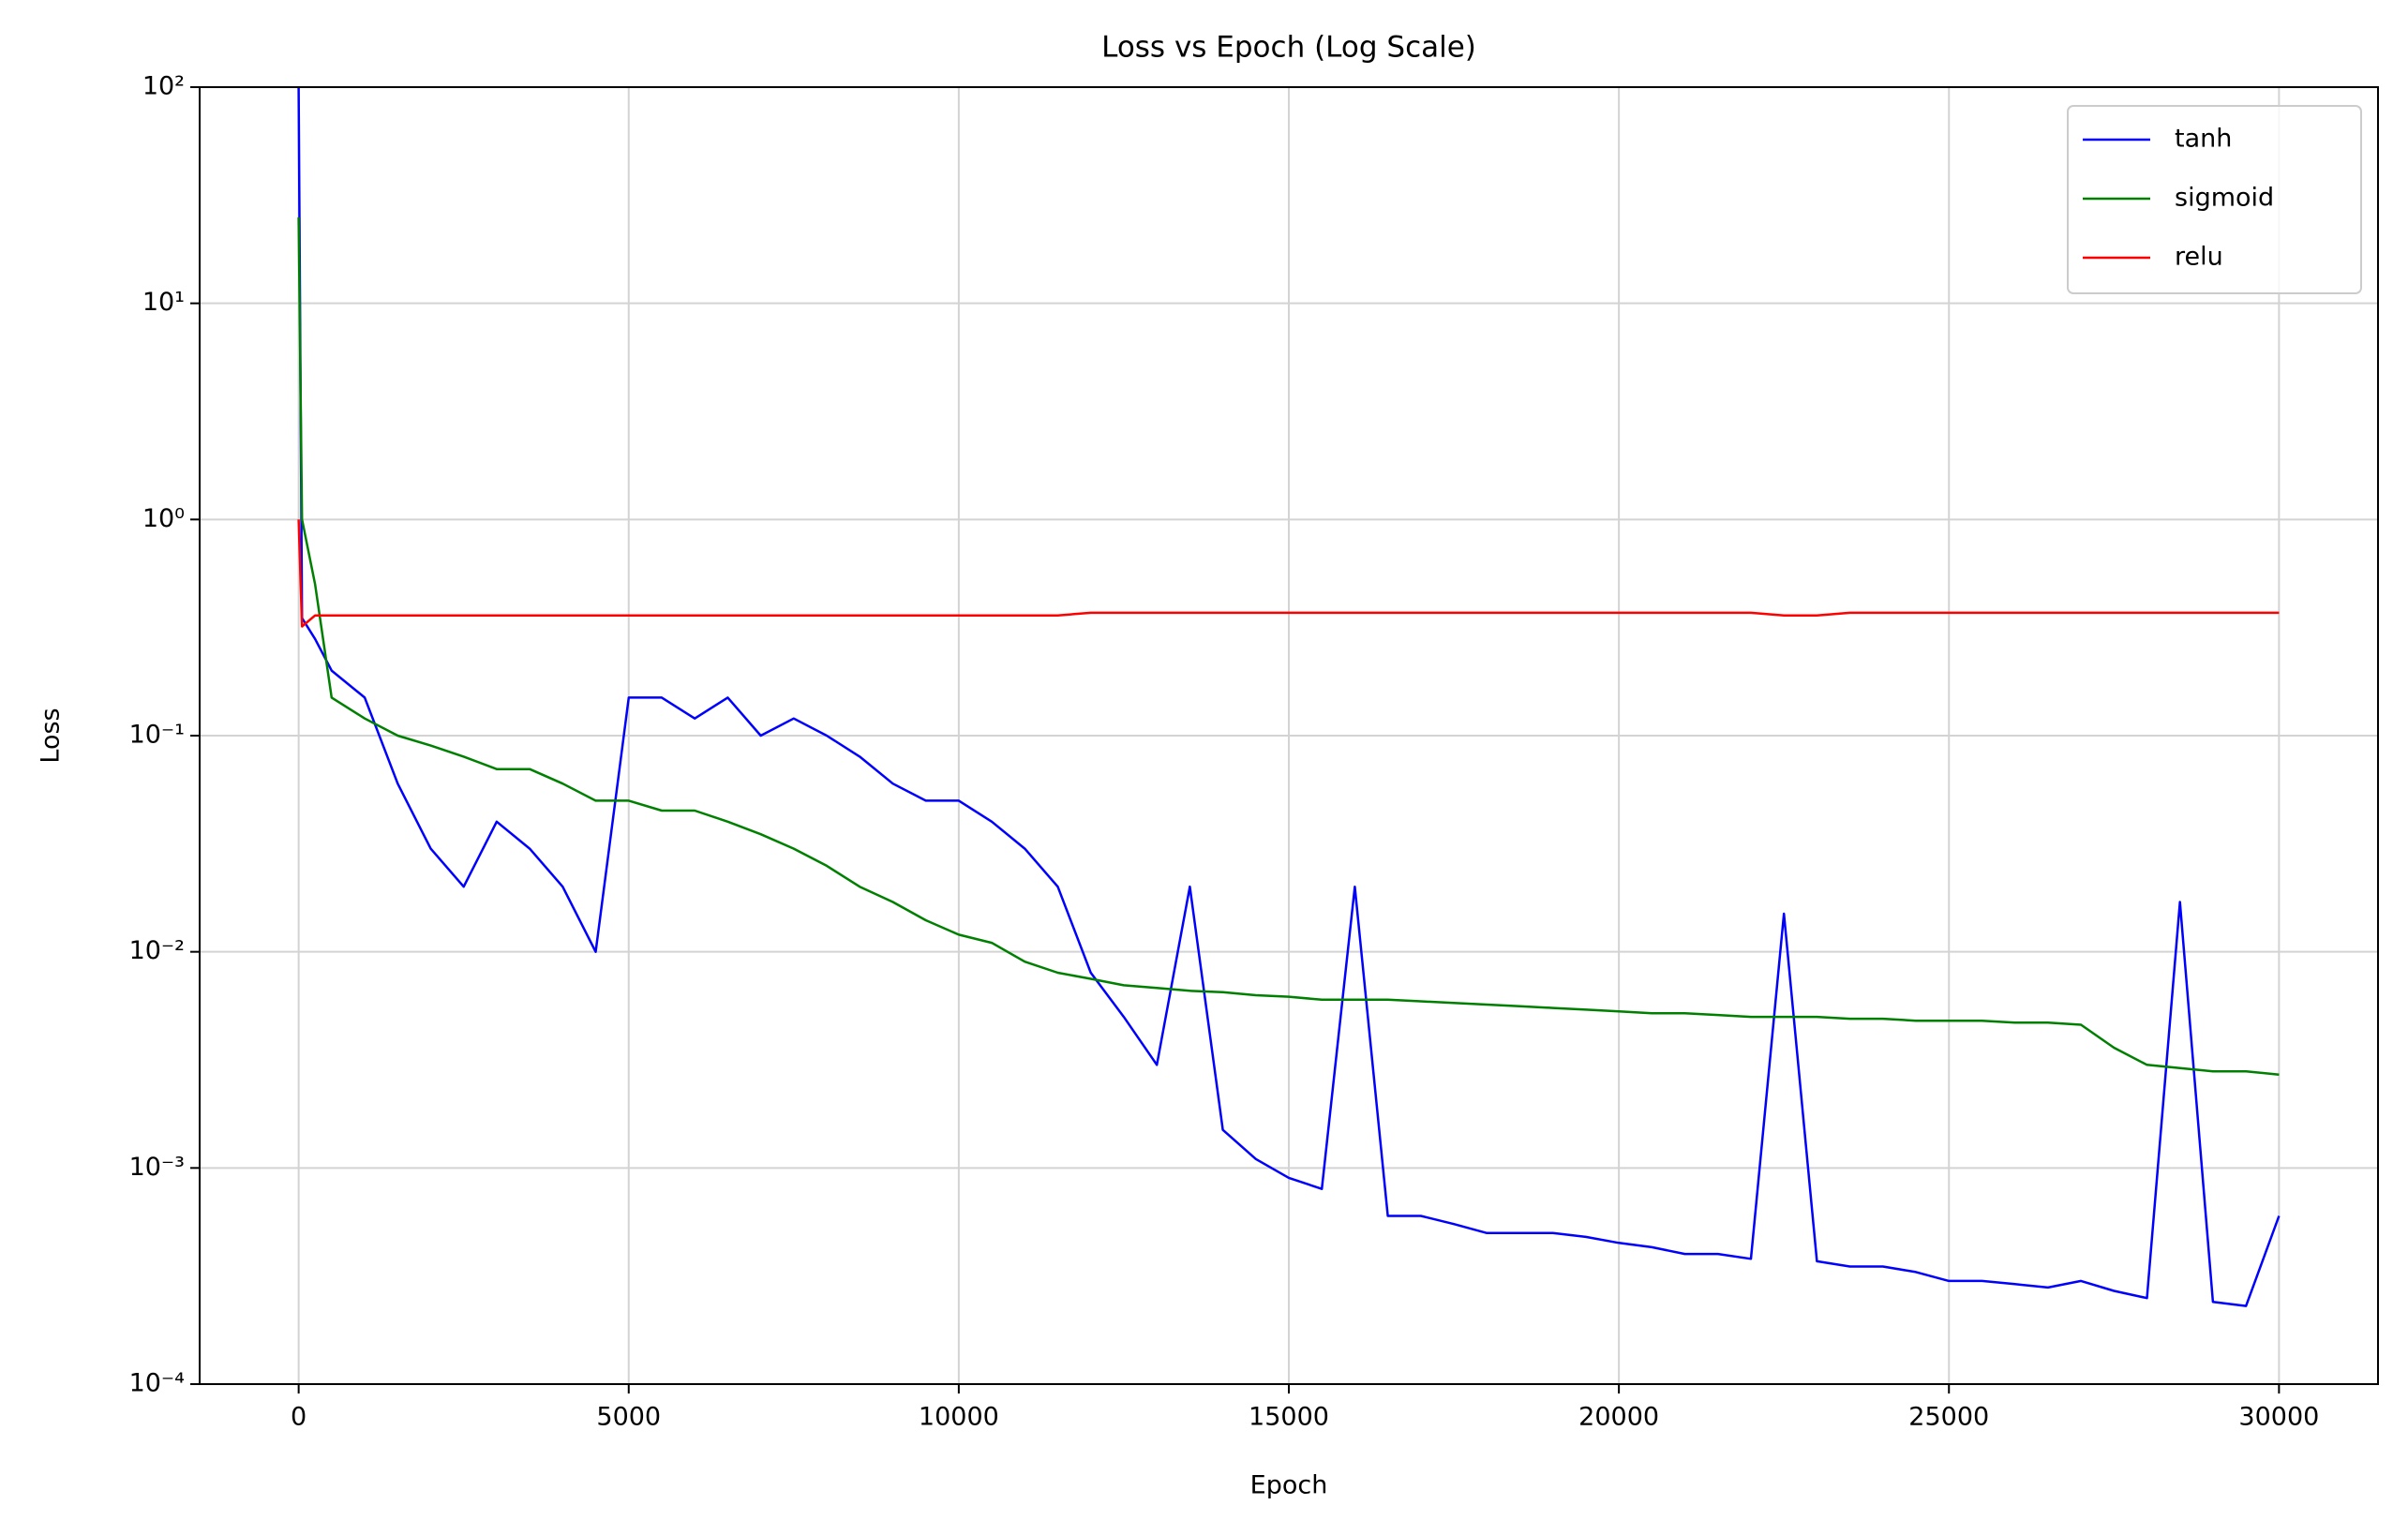  What do you see at coordinates (959, 1417) in the screenshot?
I see `x-tick-label: 10000` at bounding box center [959, 1417].